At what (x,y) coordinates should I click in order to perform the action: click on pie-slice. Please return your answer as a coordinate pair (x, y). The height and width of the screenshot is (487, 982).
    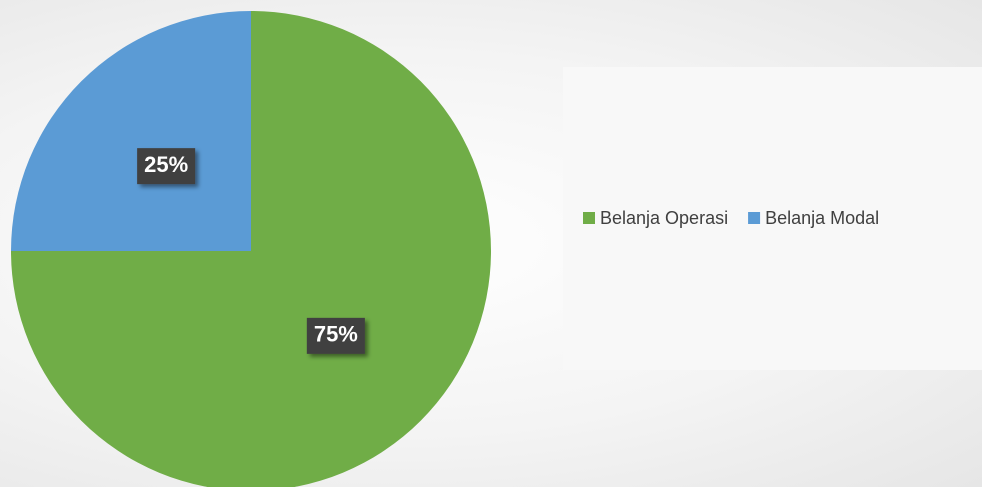
    Looking at the image, I should click on (131, 131).